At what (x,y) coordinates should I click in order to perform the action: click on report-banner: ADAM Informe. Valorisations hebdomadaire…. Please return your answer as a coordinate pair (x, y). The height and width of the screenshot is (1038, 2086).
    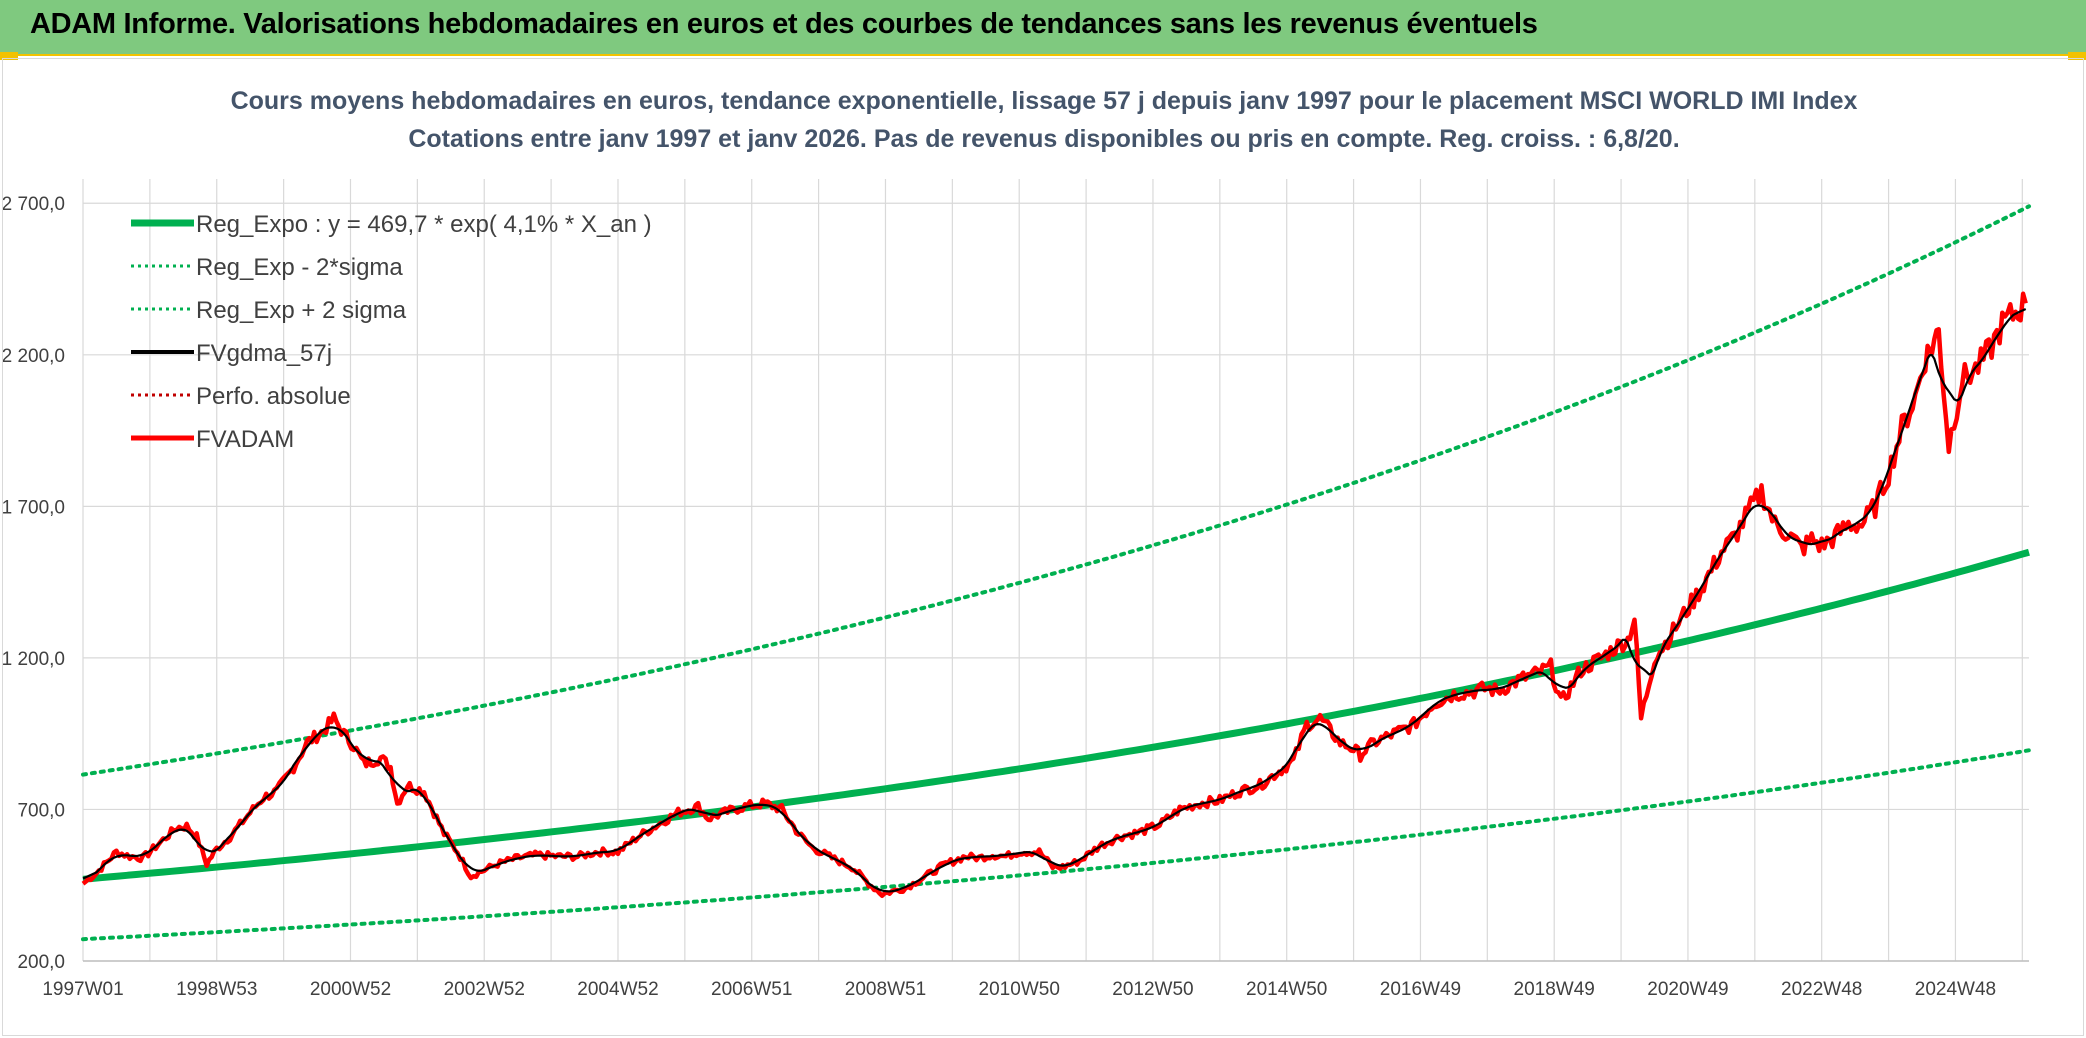
    Looking at the image, I should click on (1043, 28).